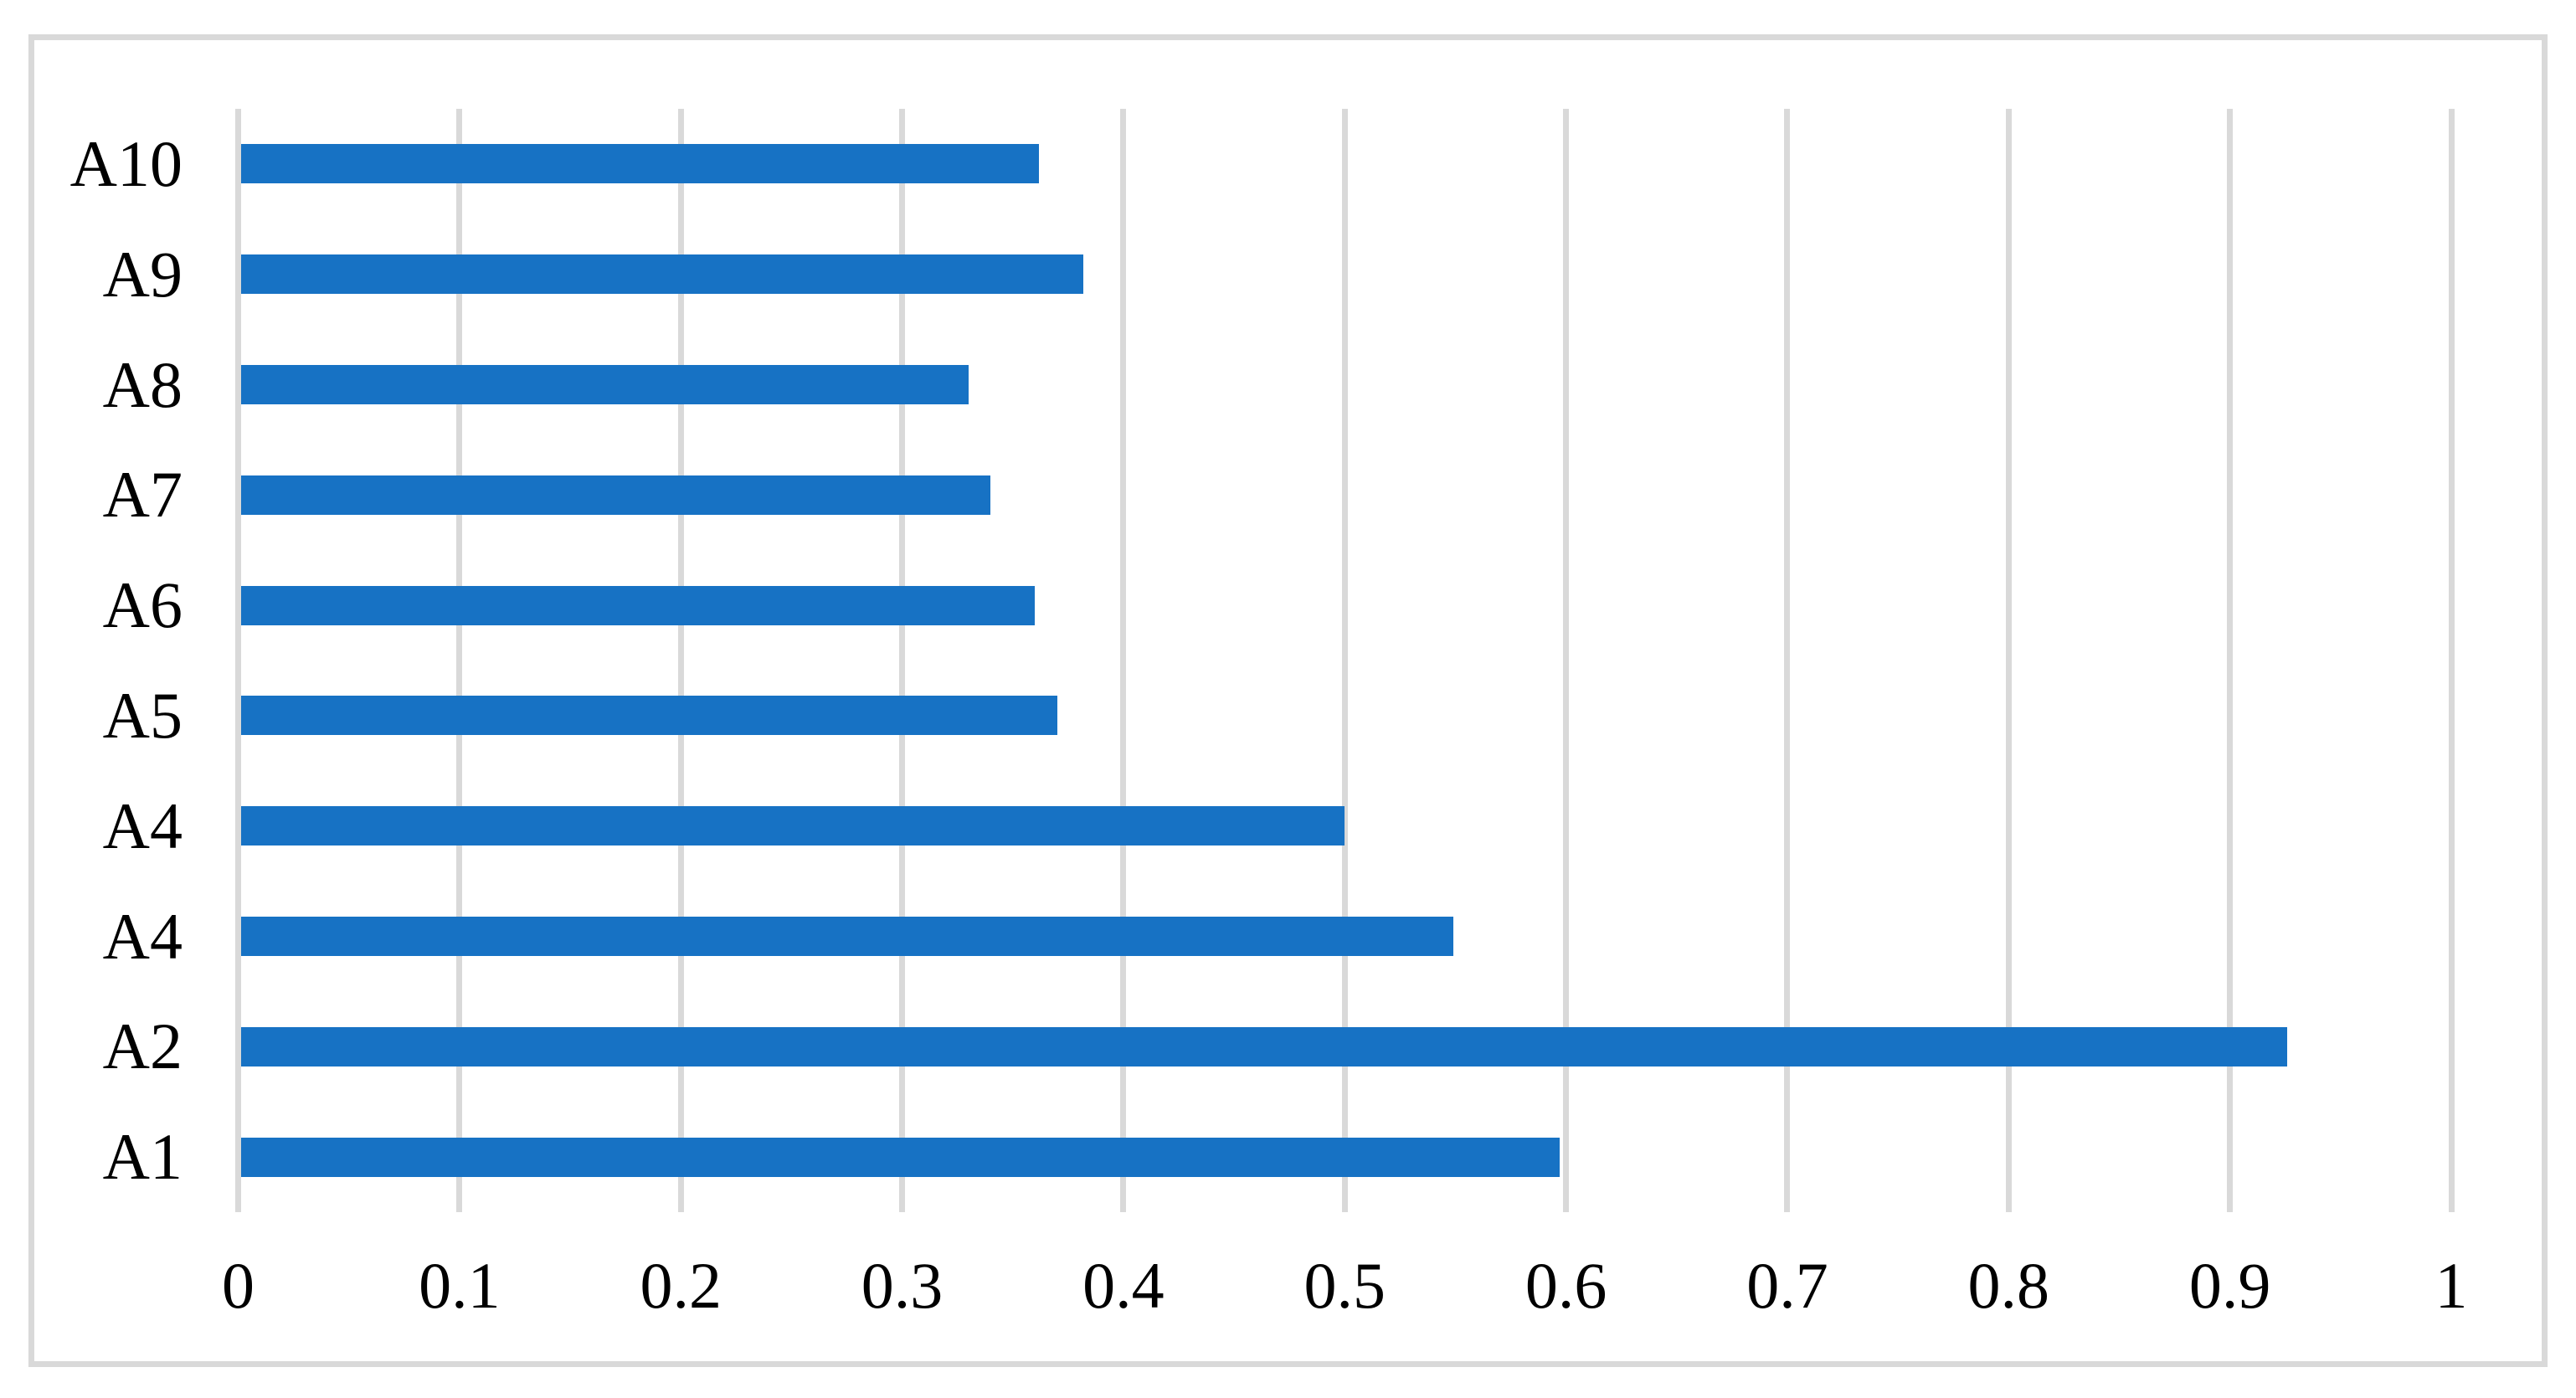 Image resolution: width=2576 pixels, height=1398 pixels. What do you see at coordinates (142, 605) in the screenshot?
I see `category-label-A6-row5: A6` at bounding box center [142, 605].